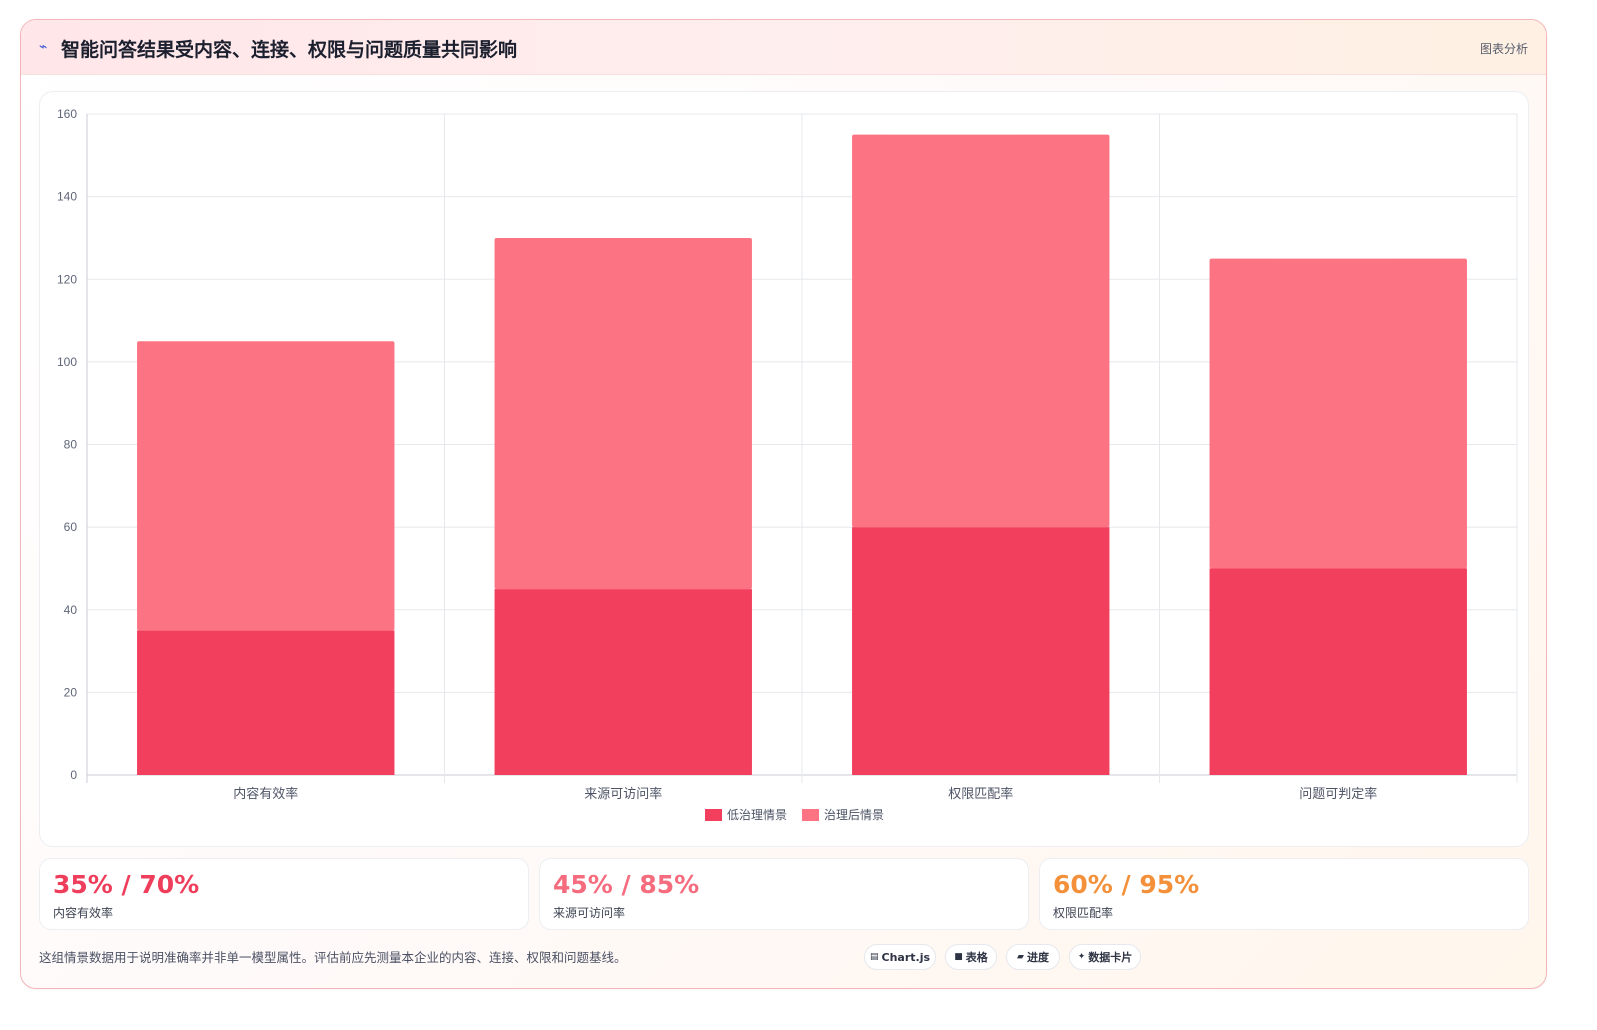 This screenshot has width=1597, height=1030. I want to click on x-tick-label: 内容有效率, so click(265, 794).